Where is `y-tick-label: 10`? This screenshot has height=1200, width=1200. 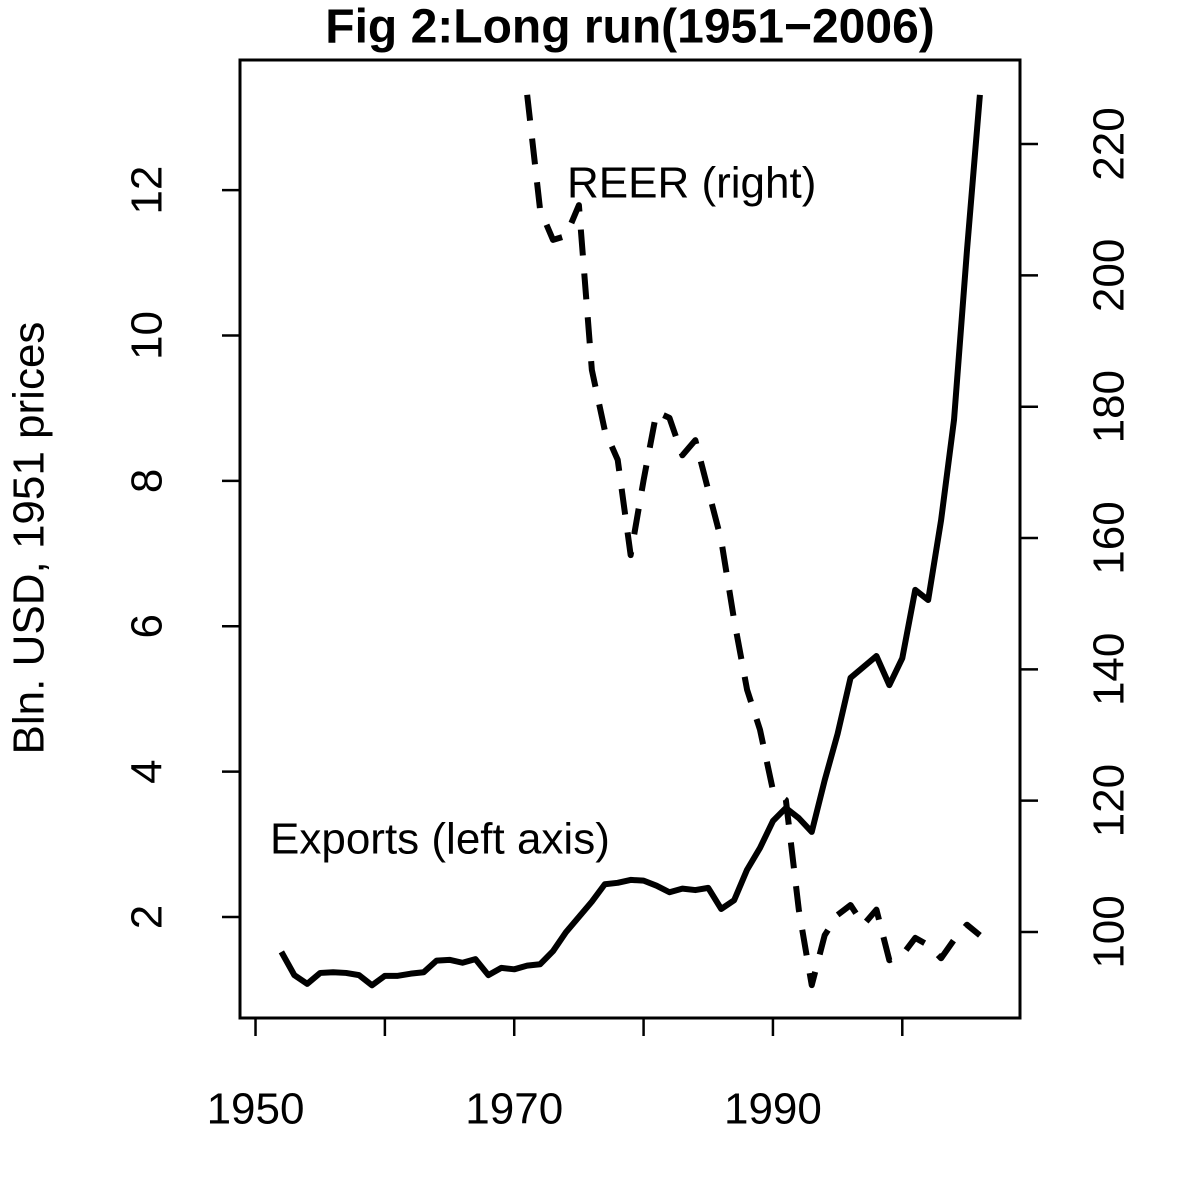
y-tick-label: 10 is located at coordinates (147, 335).